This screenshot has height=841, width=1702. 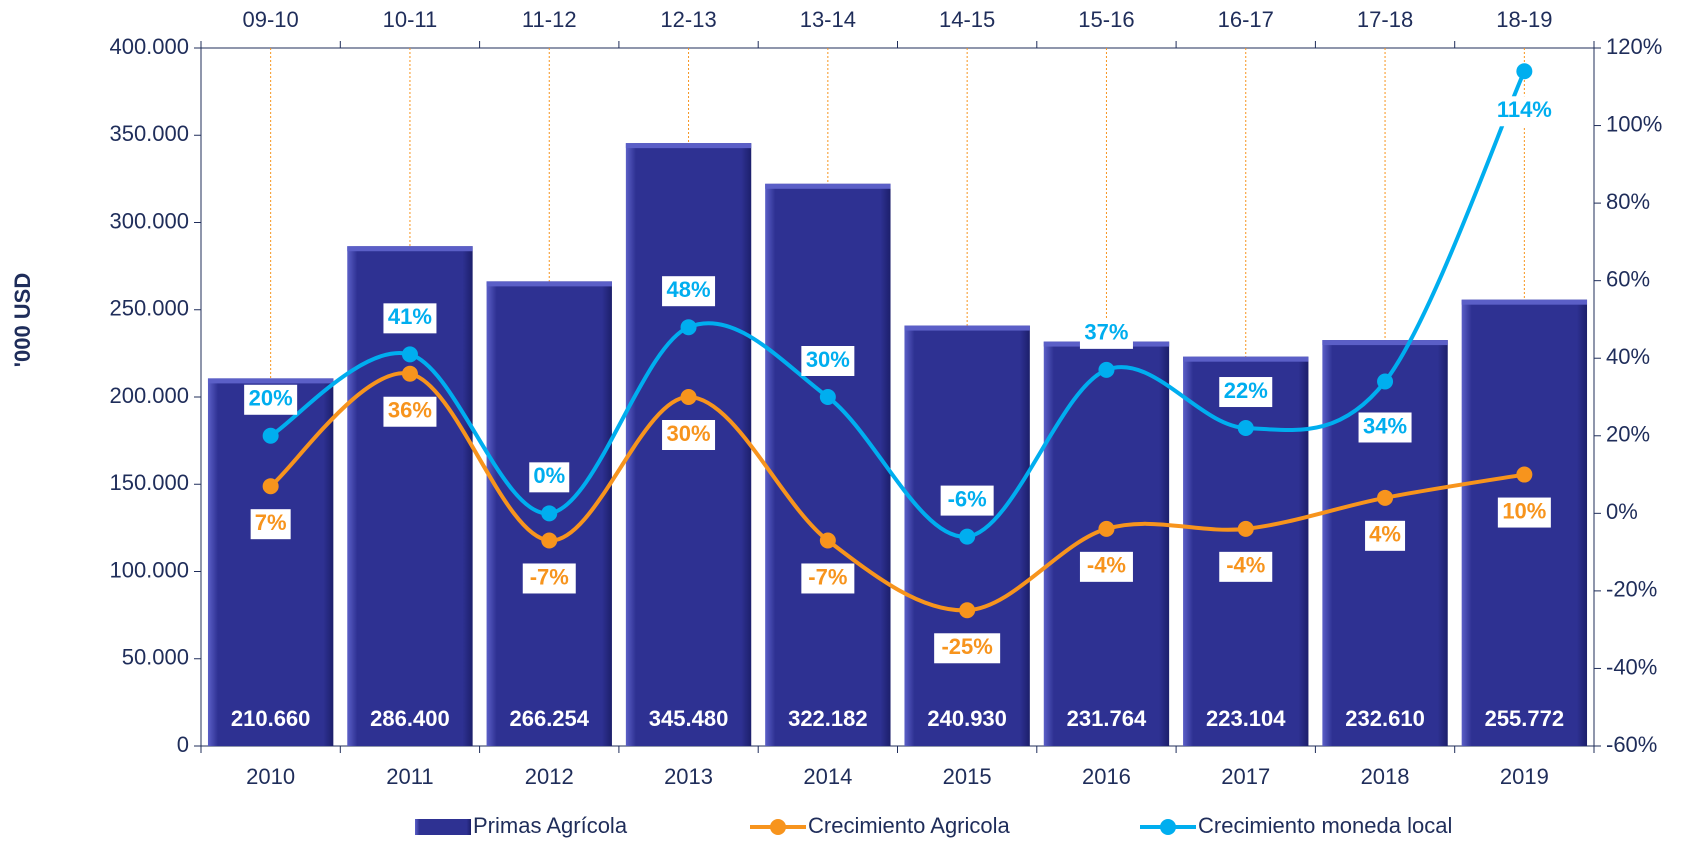 What do you see at coordinates (1628, 356) in the screenshot?
I see `y2-tick-label: 40%` at bounding box center [1628, 356].